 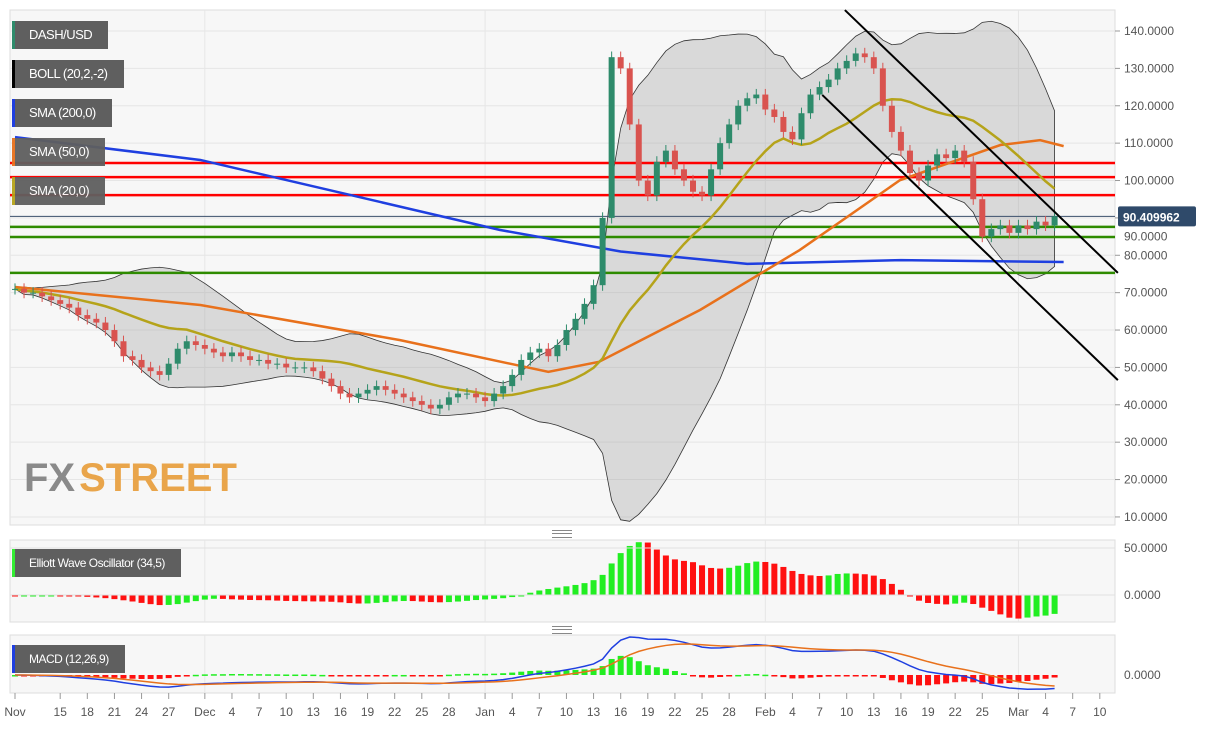 What do you see at coordinates (792, 712) in the screenshot?
I see `x-tick-label: 4` at bounding box center [792, 712].